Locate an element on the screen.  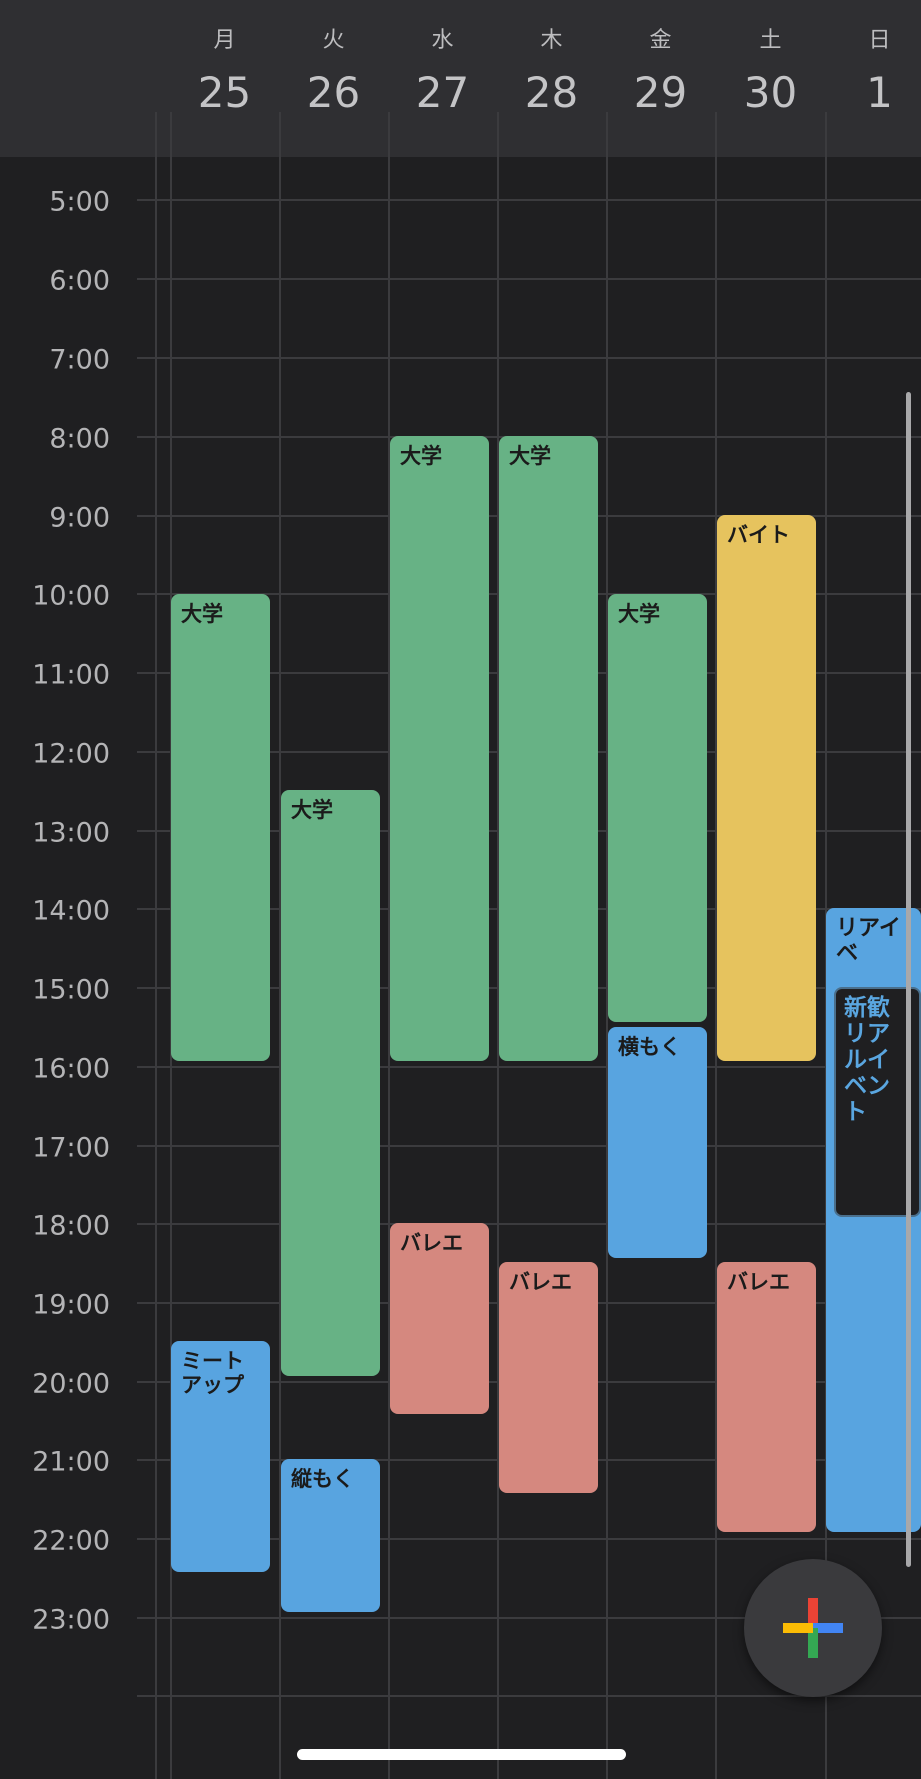
hour-label: 13:00 is located at coordinates (71, 833).